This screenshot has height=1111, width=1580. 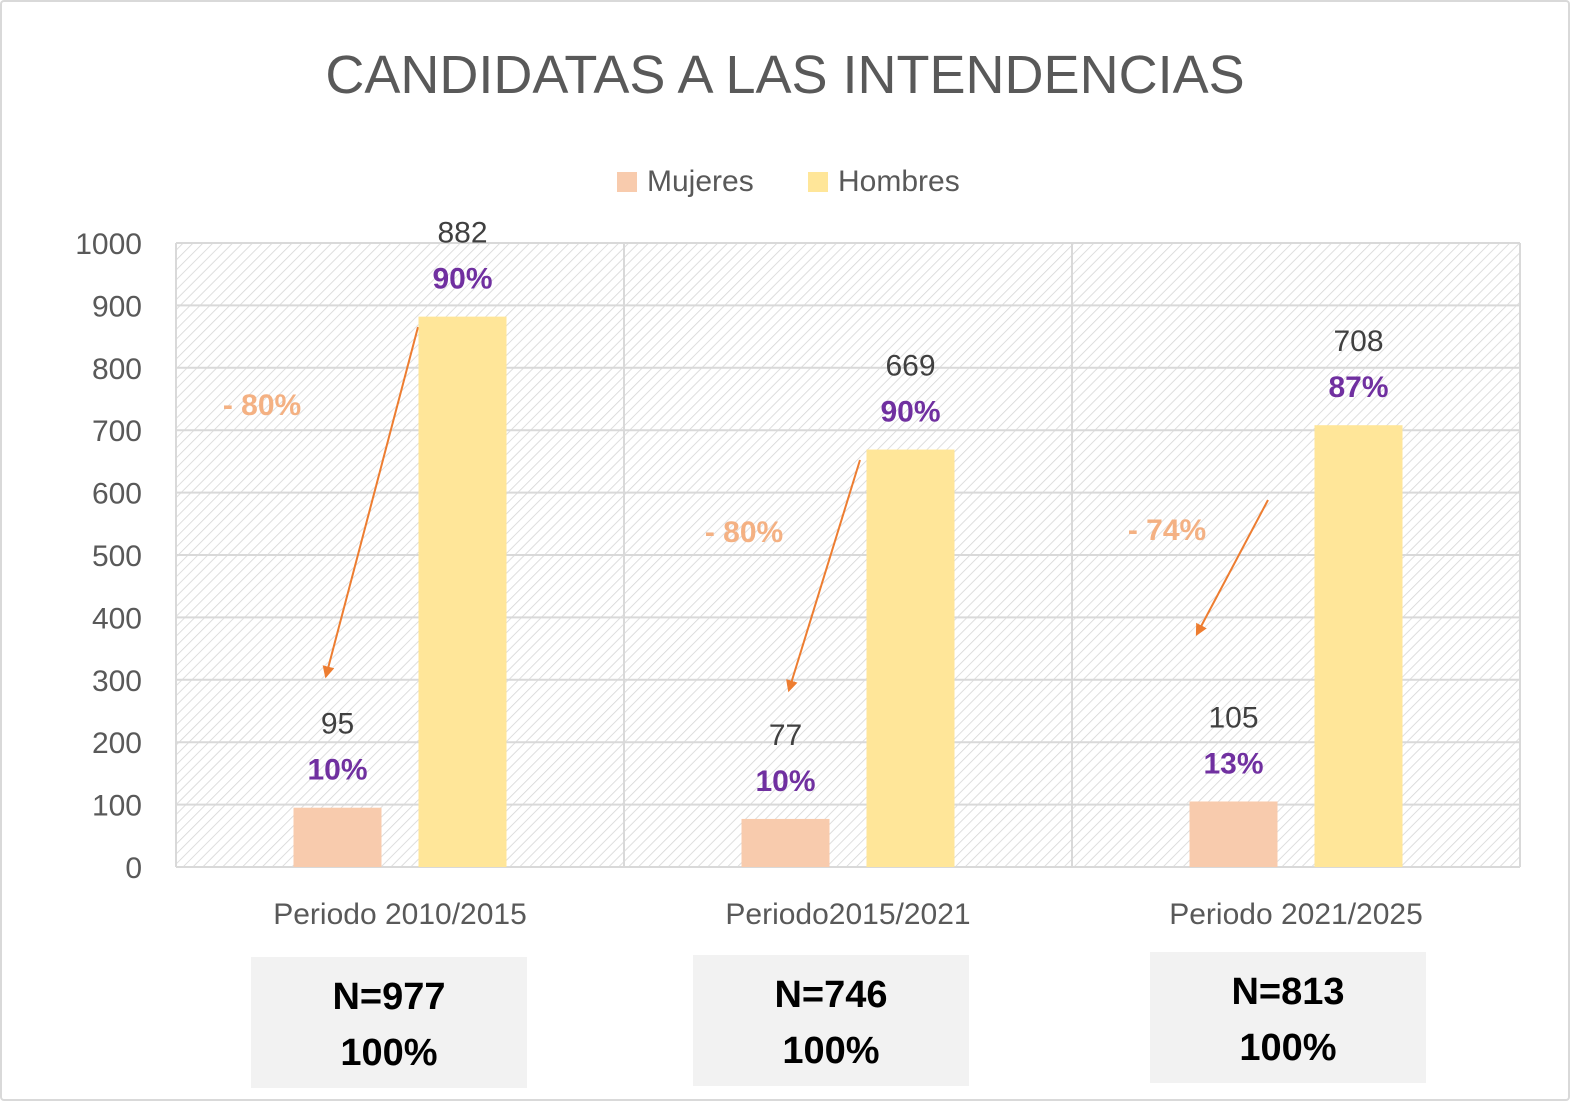 I want to click on value-label: 669, so click(x=910, y=366).